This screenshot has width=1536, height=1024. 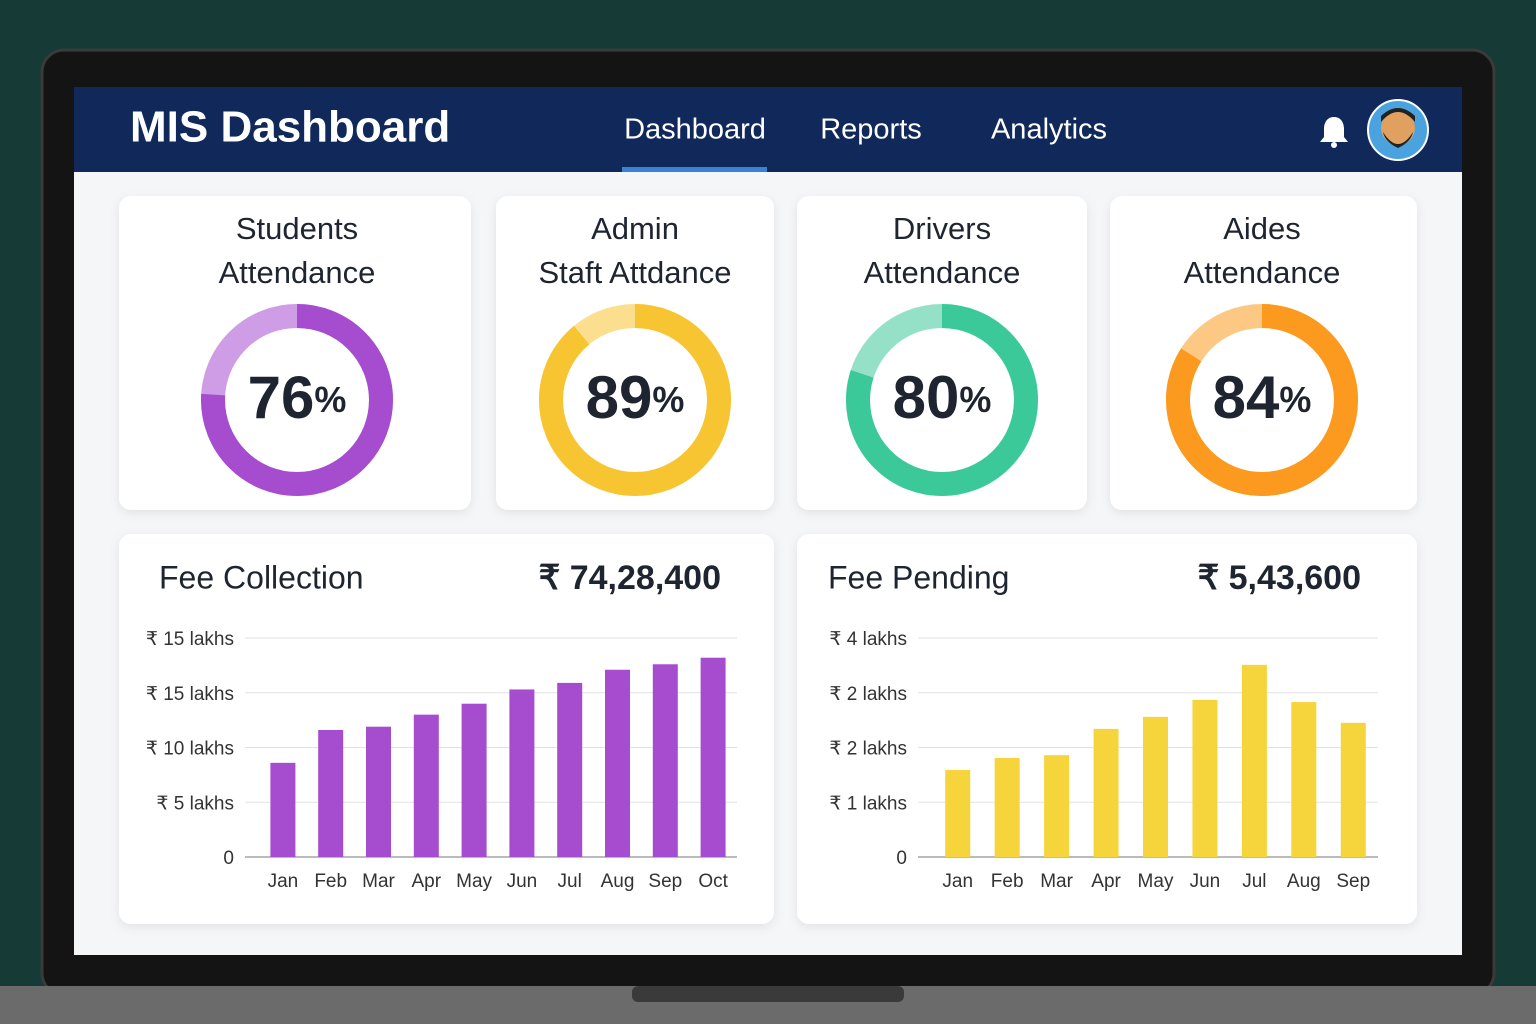 What do you see at coordinates (634, 272) in the screenshot?
I see `gauge-title: Staft Attdance` at bounding box center [634, 272].